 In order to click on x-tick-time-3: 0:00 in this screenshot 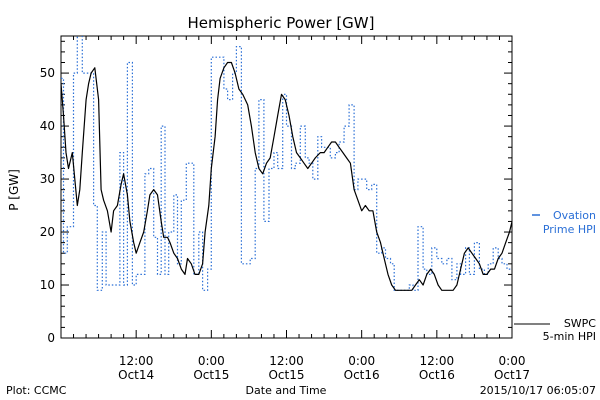, I will do `click(361, 361)`.